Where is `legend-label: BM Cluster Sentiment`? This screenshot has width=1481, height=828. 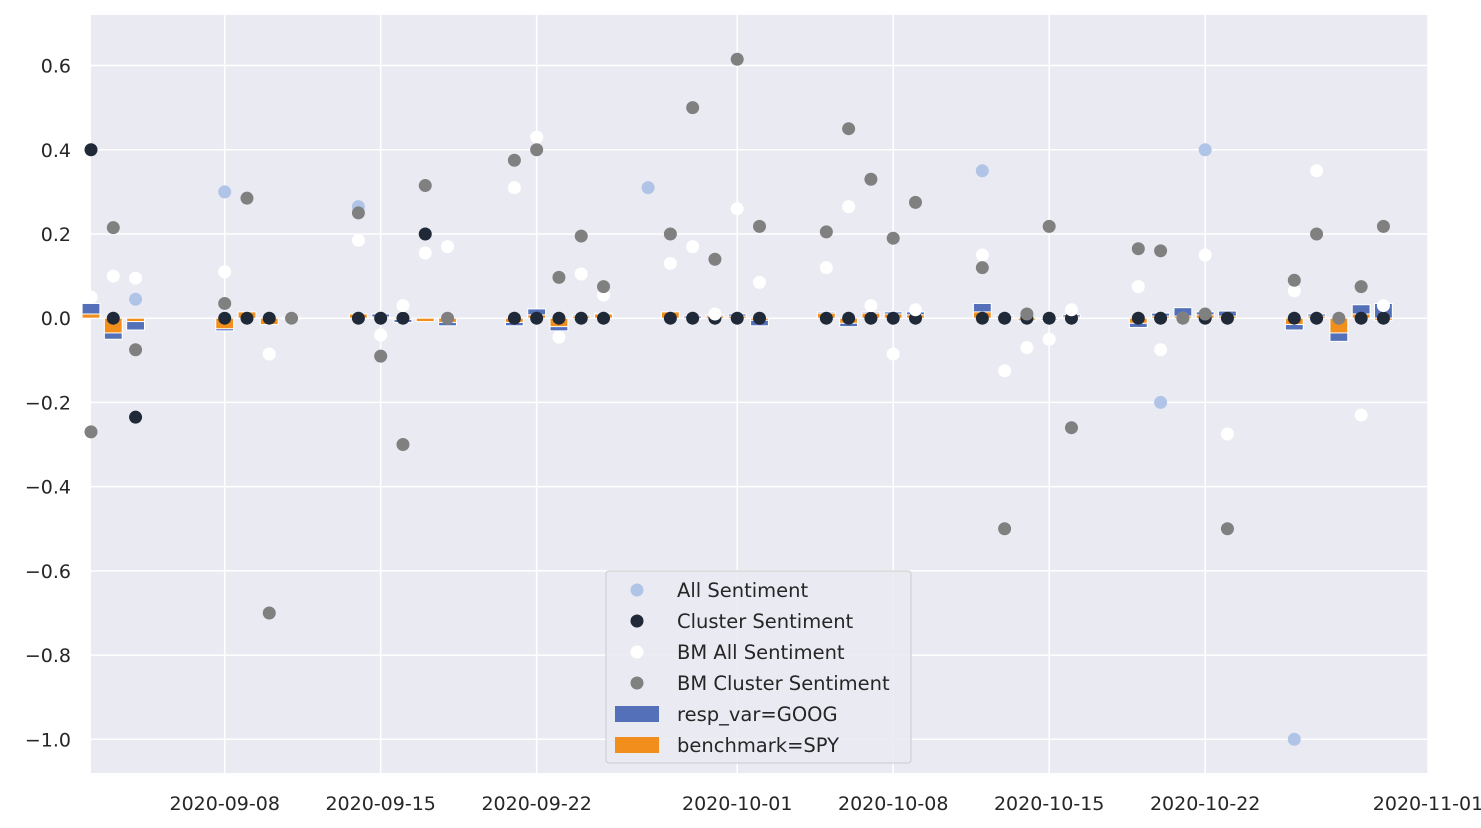
legend-label: BM Cluster Sentiment is located at coordinates (783, 683).